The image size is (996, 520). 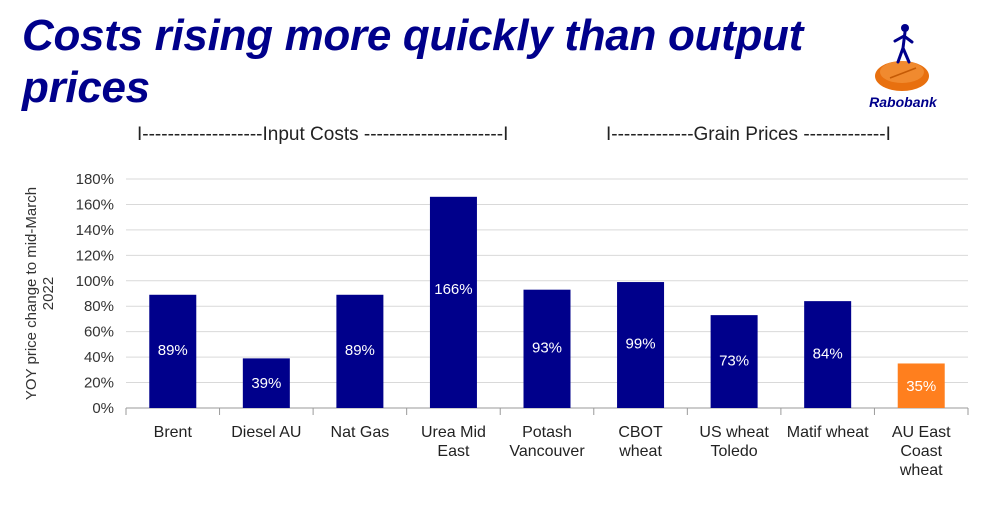 I want to click on y-tick-label: 40%, so click(x=99, y=357).